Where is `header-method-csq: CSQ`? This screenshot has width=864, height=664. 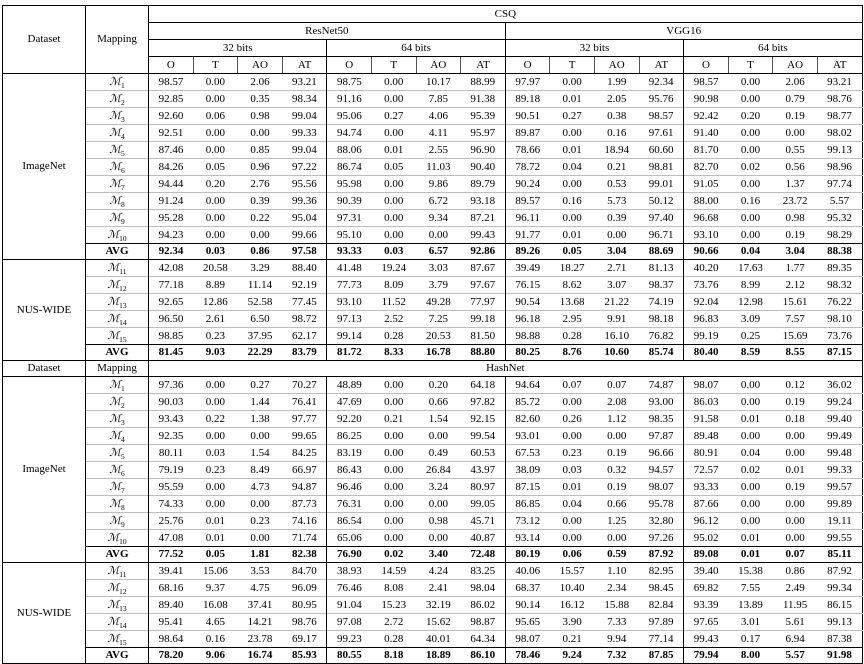
header-method-csq: CSQ is located at coordinates (505, 14).